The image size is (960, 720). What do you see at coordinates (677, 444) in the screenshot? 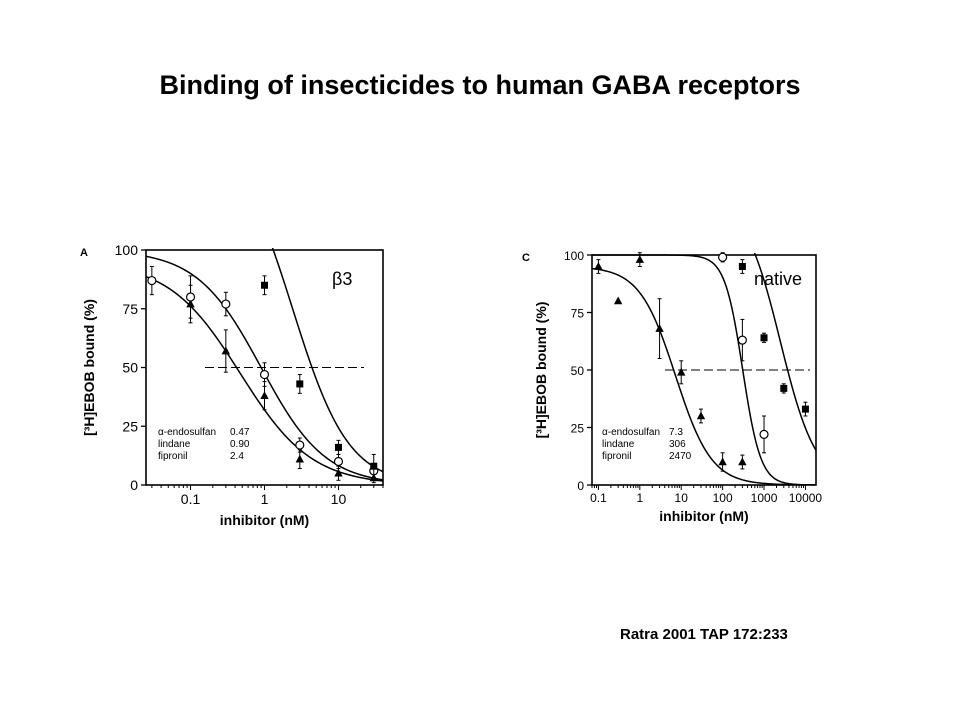
I see `legend-value: 306` at bounding box center [677, 444].